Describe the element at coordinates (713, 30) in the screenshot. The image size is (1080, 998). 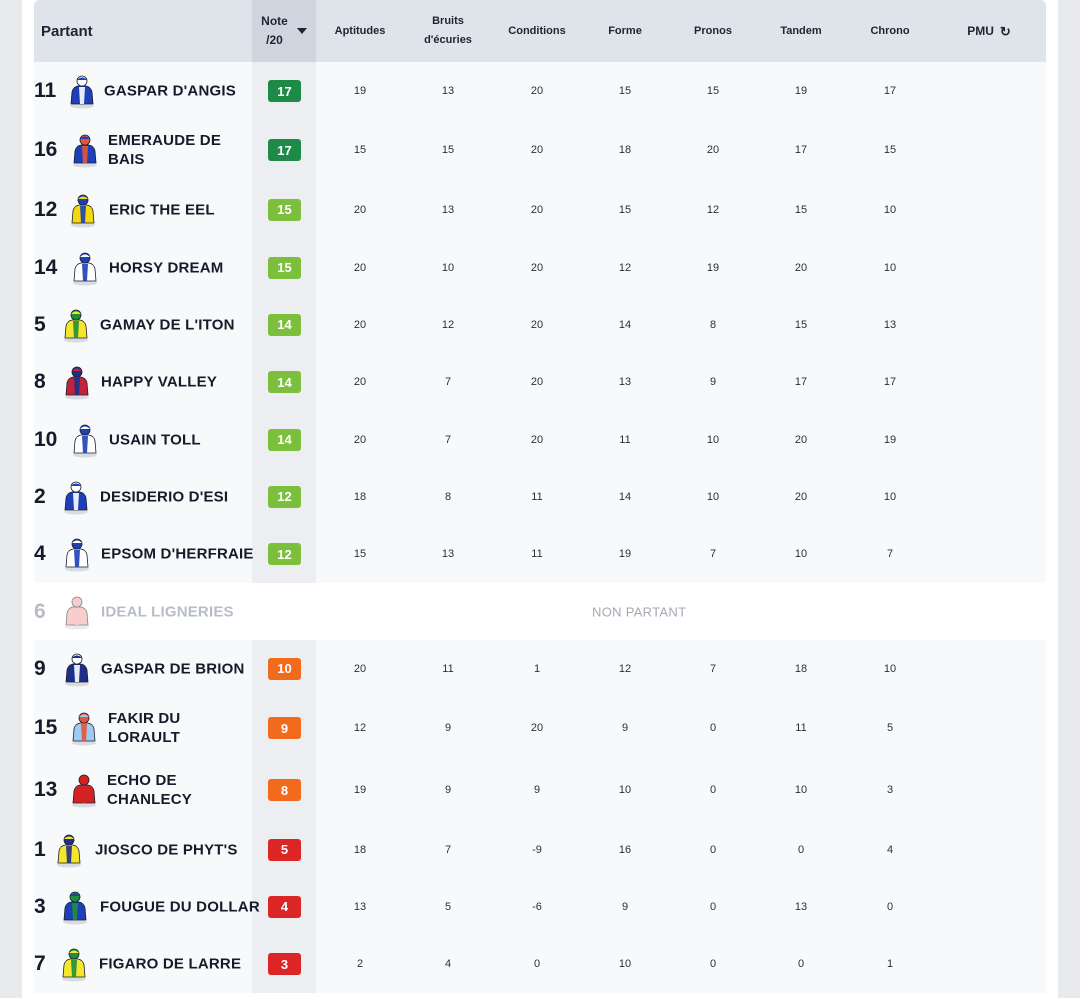
I see `header-pronos: Pronos` at that location.